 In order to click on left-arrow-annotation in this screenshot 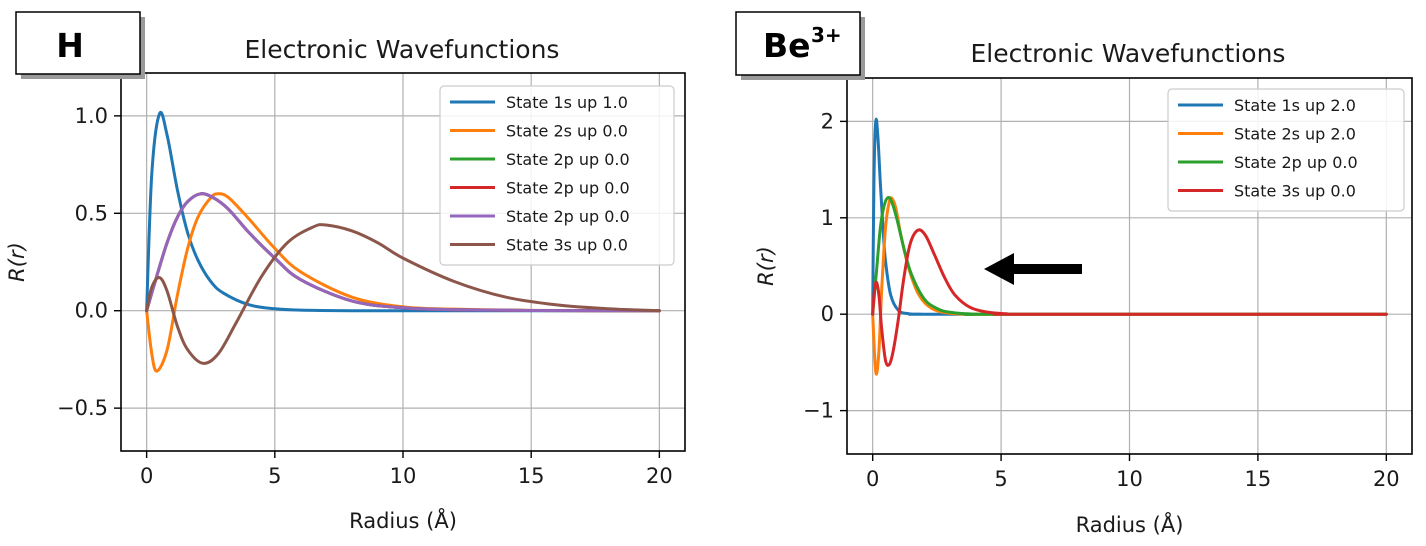, I will do `click(1033, 269)`.